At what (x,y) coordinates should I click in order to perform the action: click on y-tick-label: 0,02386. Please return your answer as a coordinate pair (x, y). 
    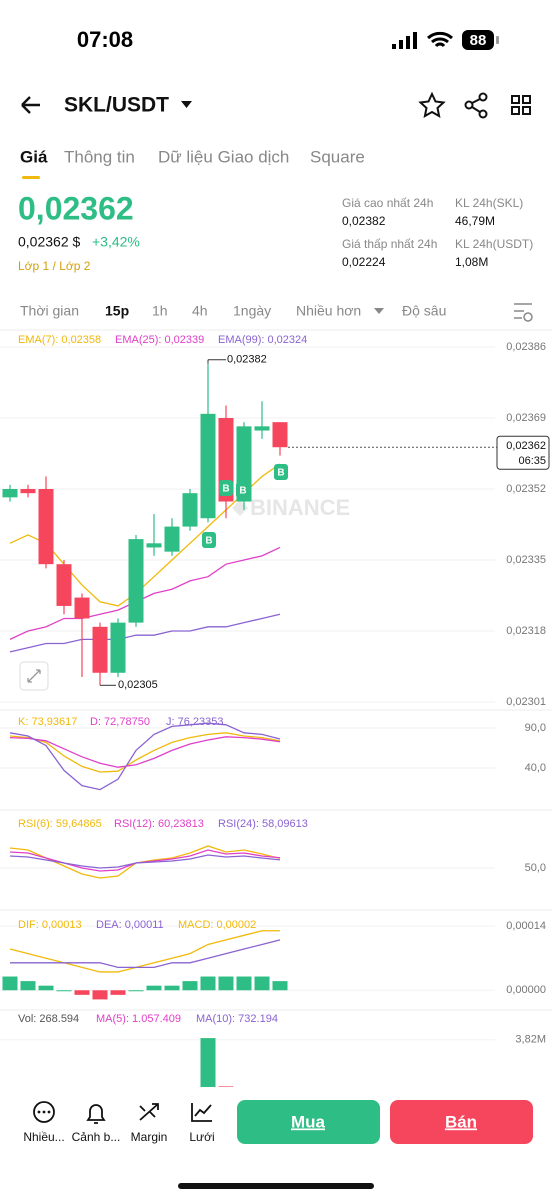
    Looking at the image, I should click on (526, 347).